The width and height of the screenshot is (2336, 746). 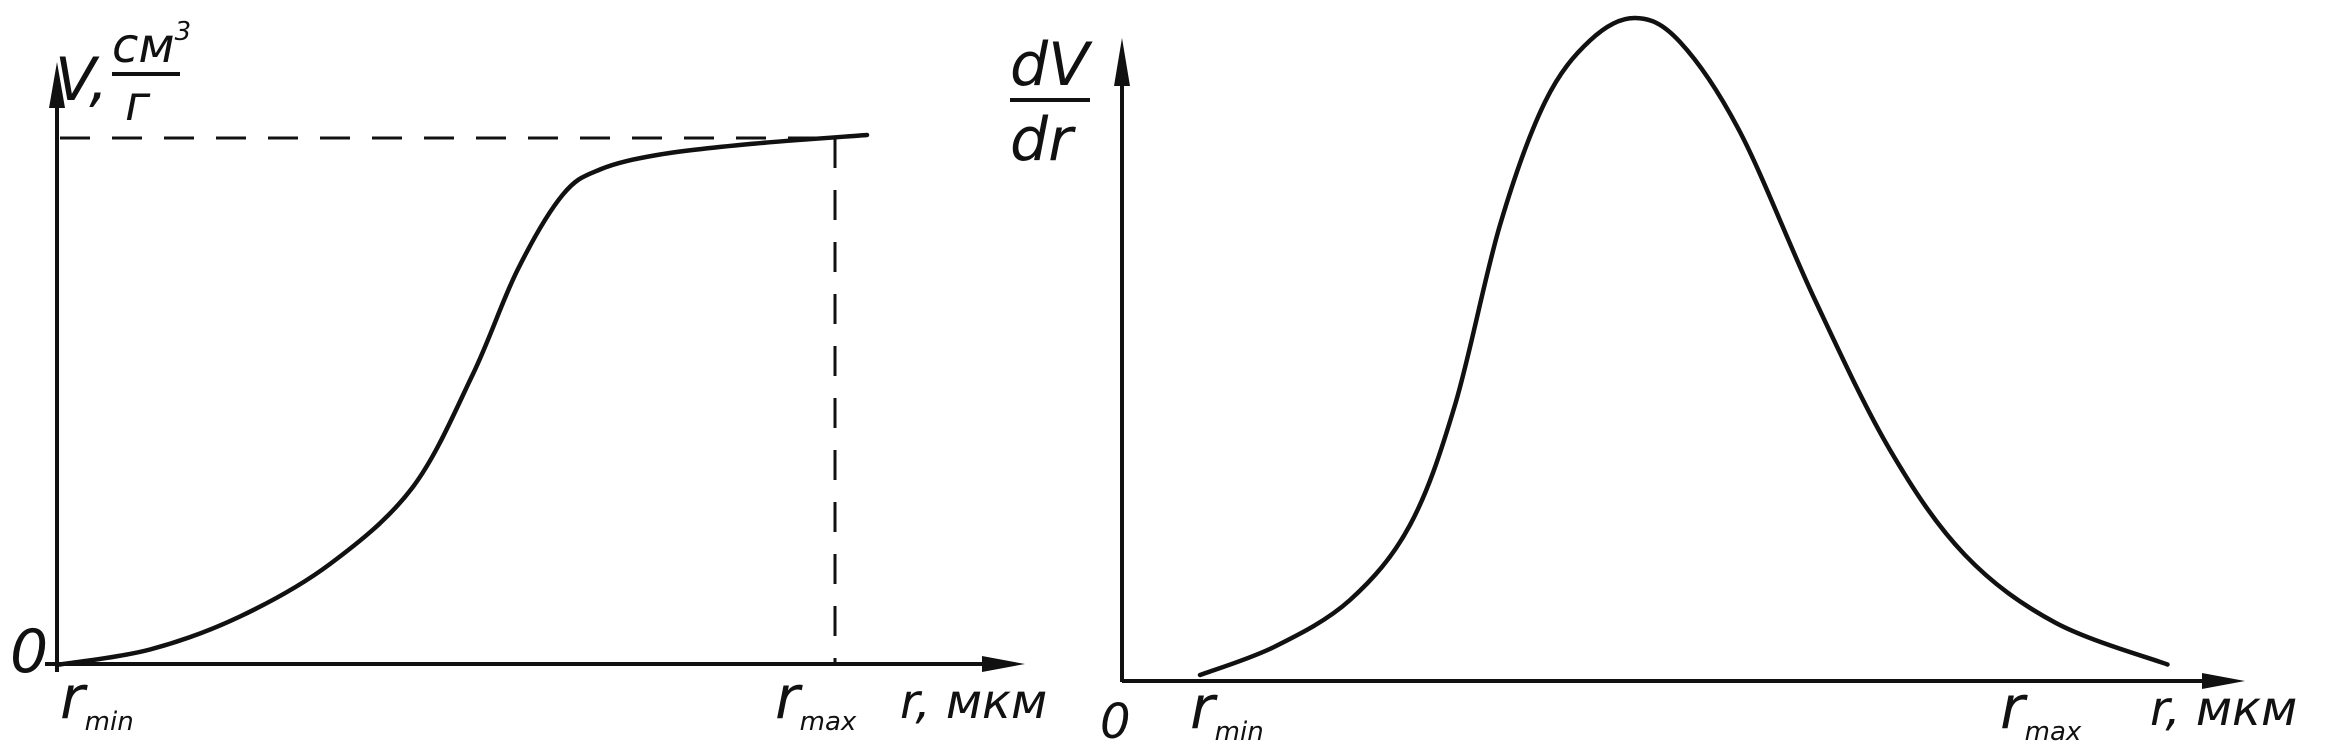 I want to click on unit-exponent: 3, so click(x=183, y=32).